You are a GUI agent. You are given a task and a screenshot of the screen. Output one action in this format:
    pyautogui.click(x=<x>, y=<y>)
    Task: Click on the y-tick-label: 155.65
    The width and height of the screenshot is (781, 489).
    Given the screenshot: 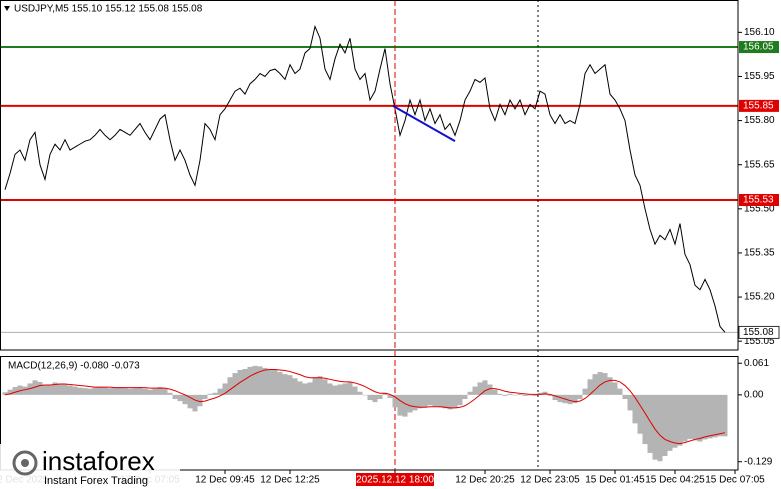 What is the action you would take?
    pyautogui.click(x=759, y=164)
    